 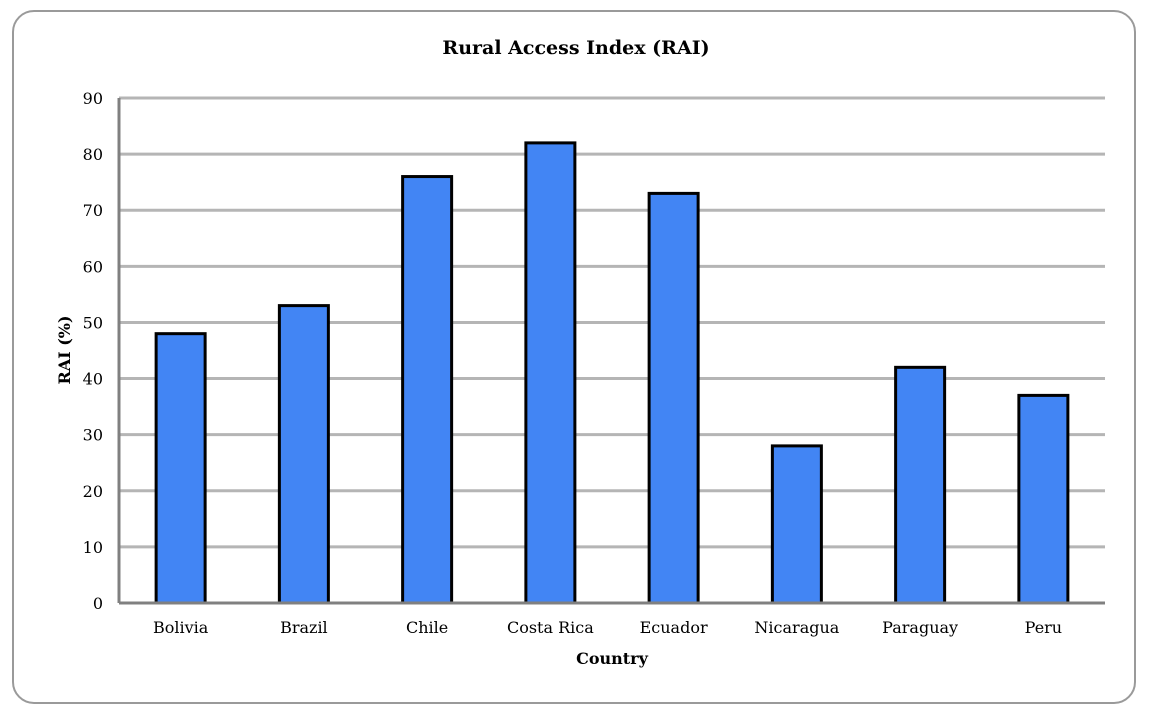 What do you see at coordinates (550, 627) in the screenshot?
I see `x-tick-label: Costa Rica` at bounding box center [550, 627].